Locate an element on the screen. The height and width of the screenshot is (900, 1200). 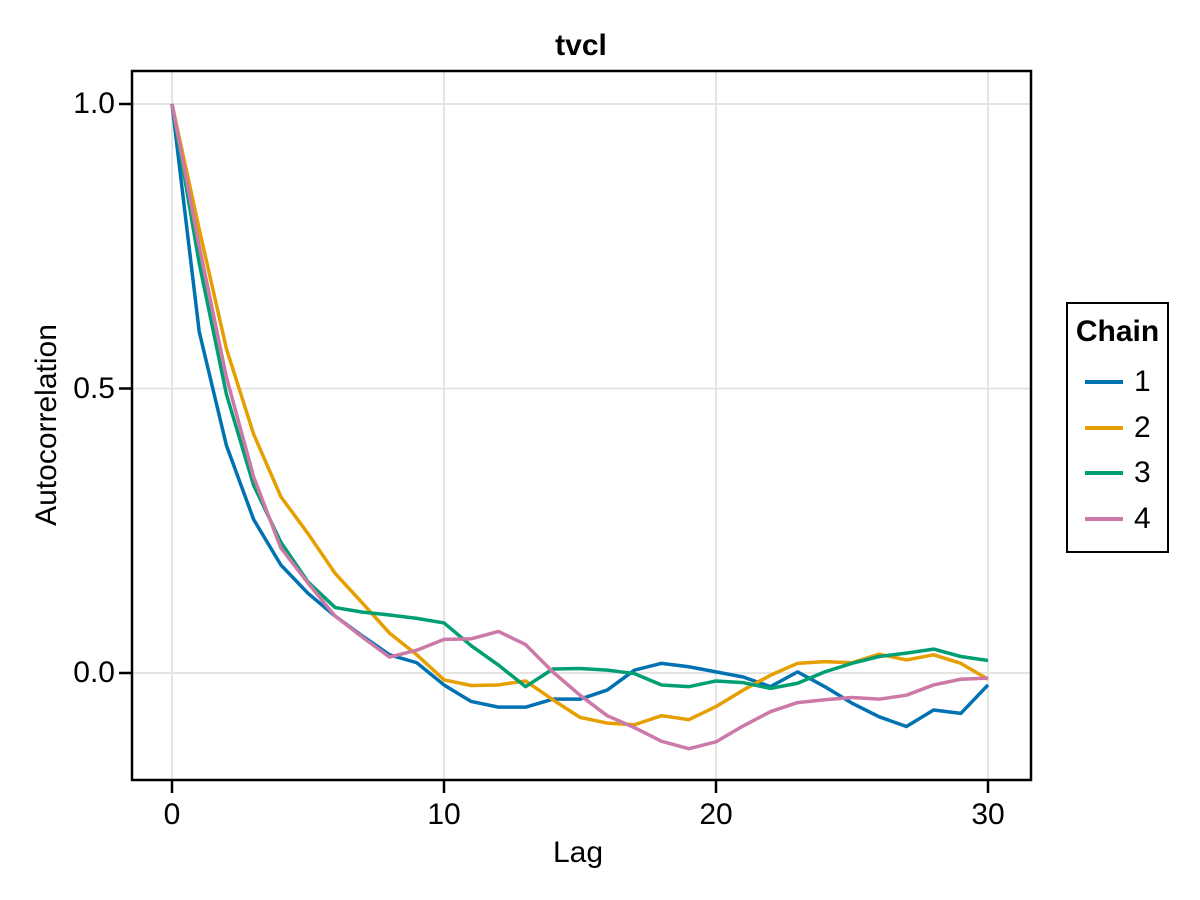
legend-entry-label: 2 is located at coordinates (1142, 427).